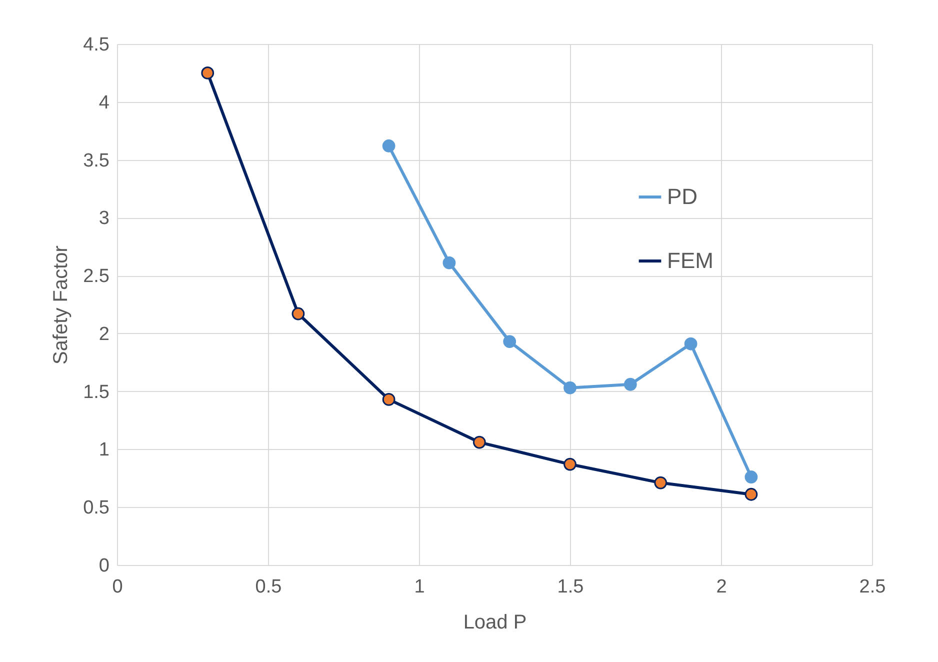  Describe the element at coordinates (96, 392) in the screenshot. I see `y-tick-label: 1.5` at that location.